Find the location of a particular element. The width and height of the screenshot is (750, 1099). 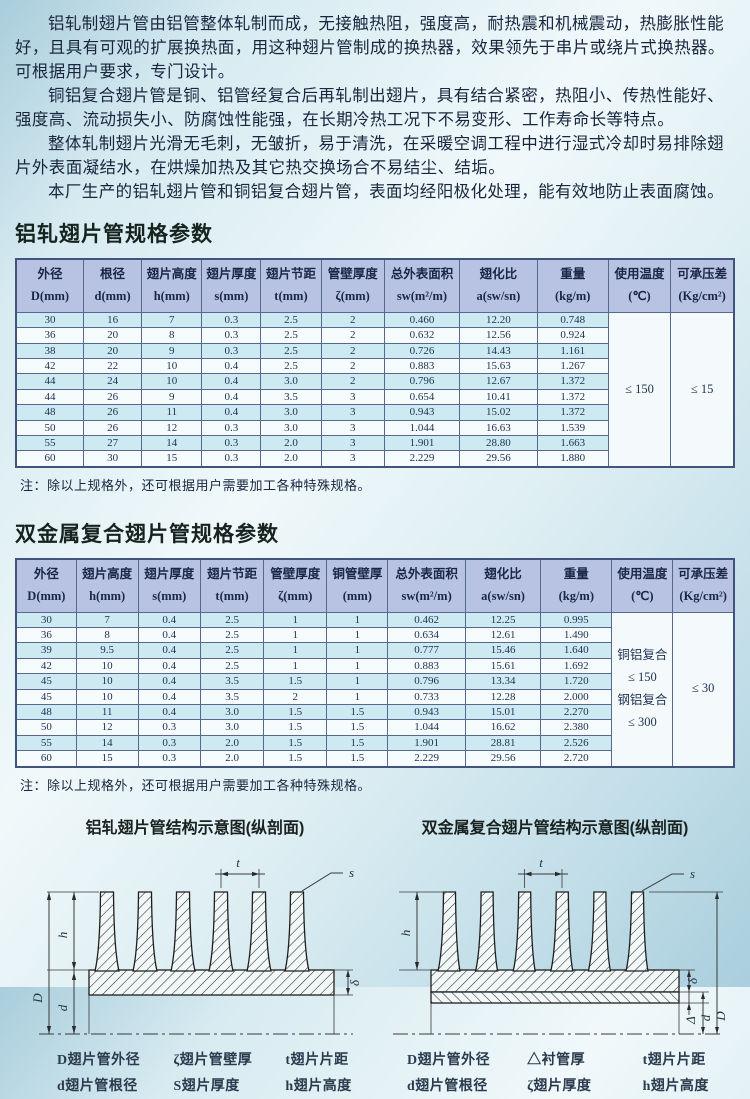

table-row: 44 24 10 0.4 3.0 2 0.796 12.67 1.372 is located at coordinates (374, 381).